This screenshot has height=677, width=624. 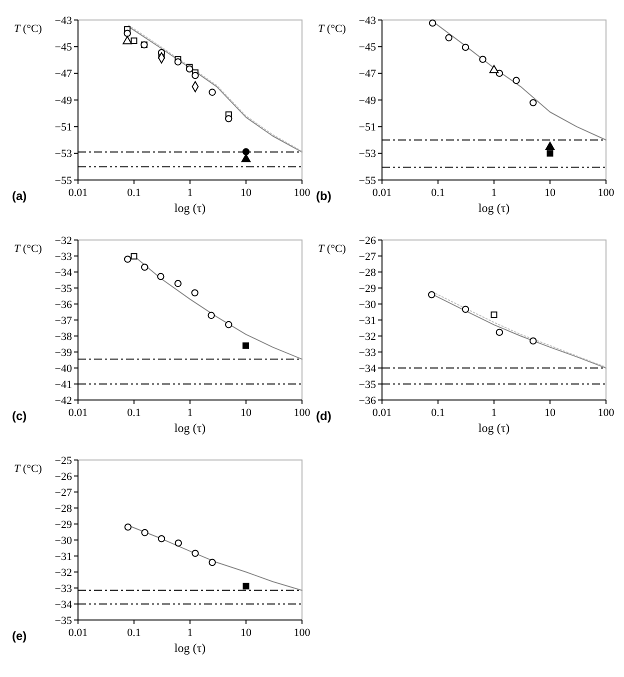 I want to click on y-tick-label: −40, so click(x=63, y=368).